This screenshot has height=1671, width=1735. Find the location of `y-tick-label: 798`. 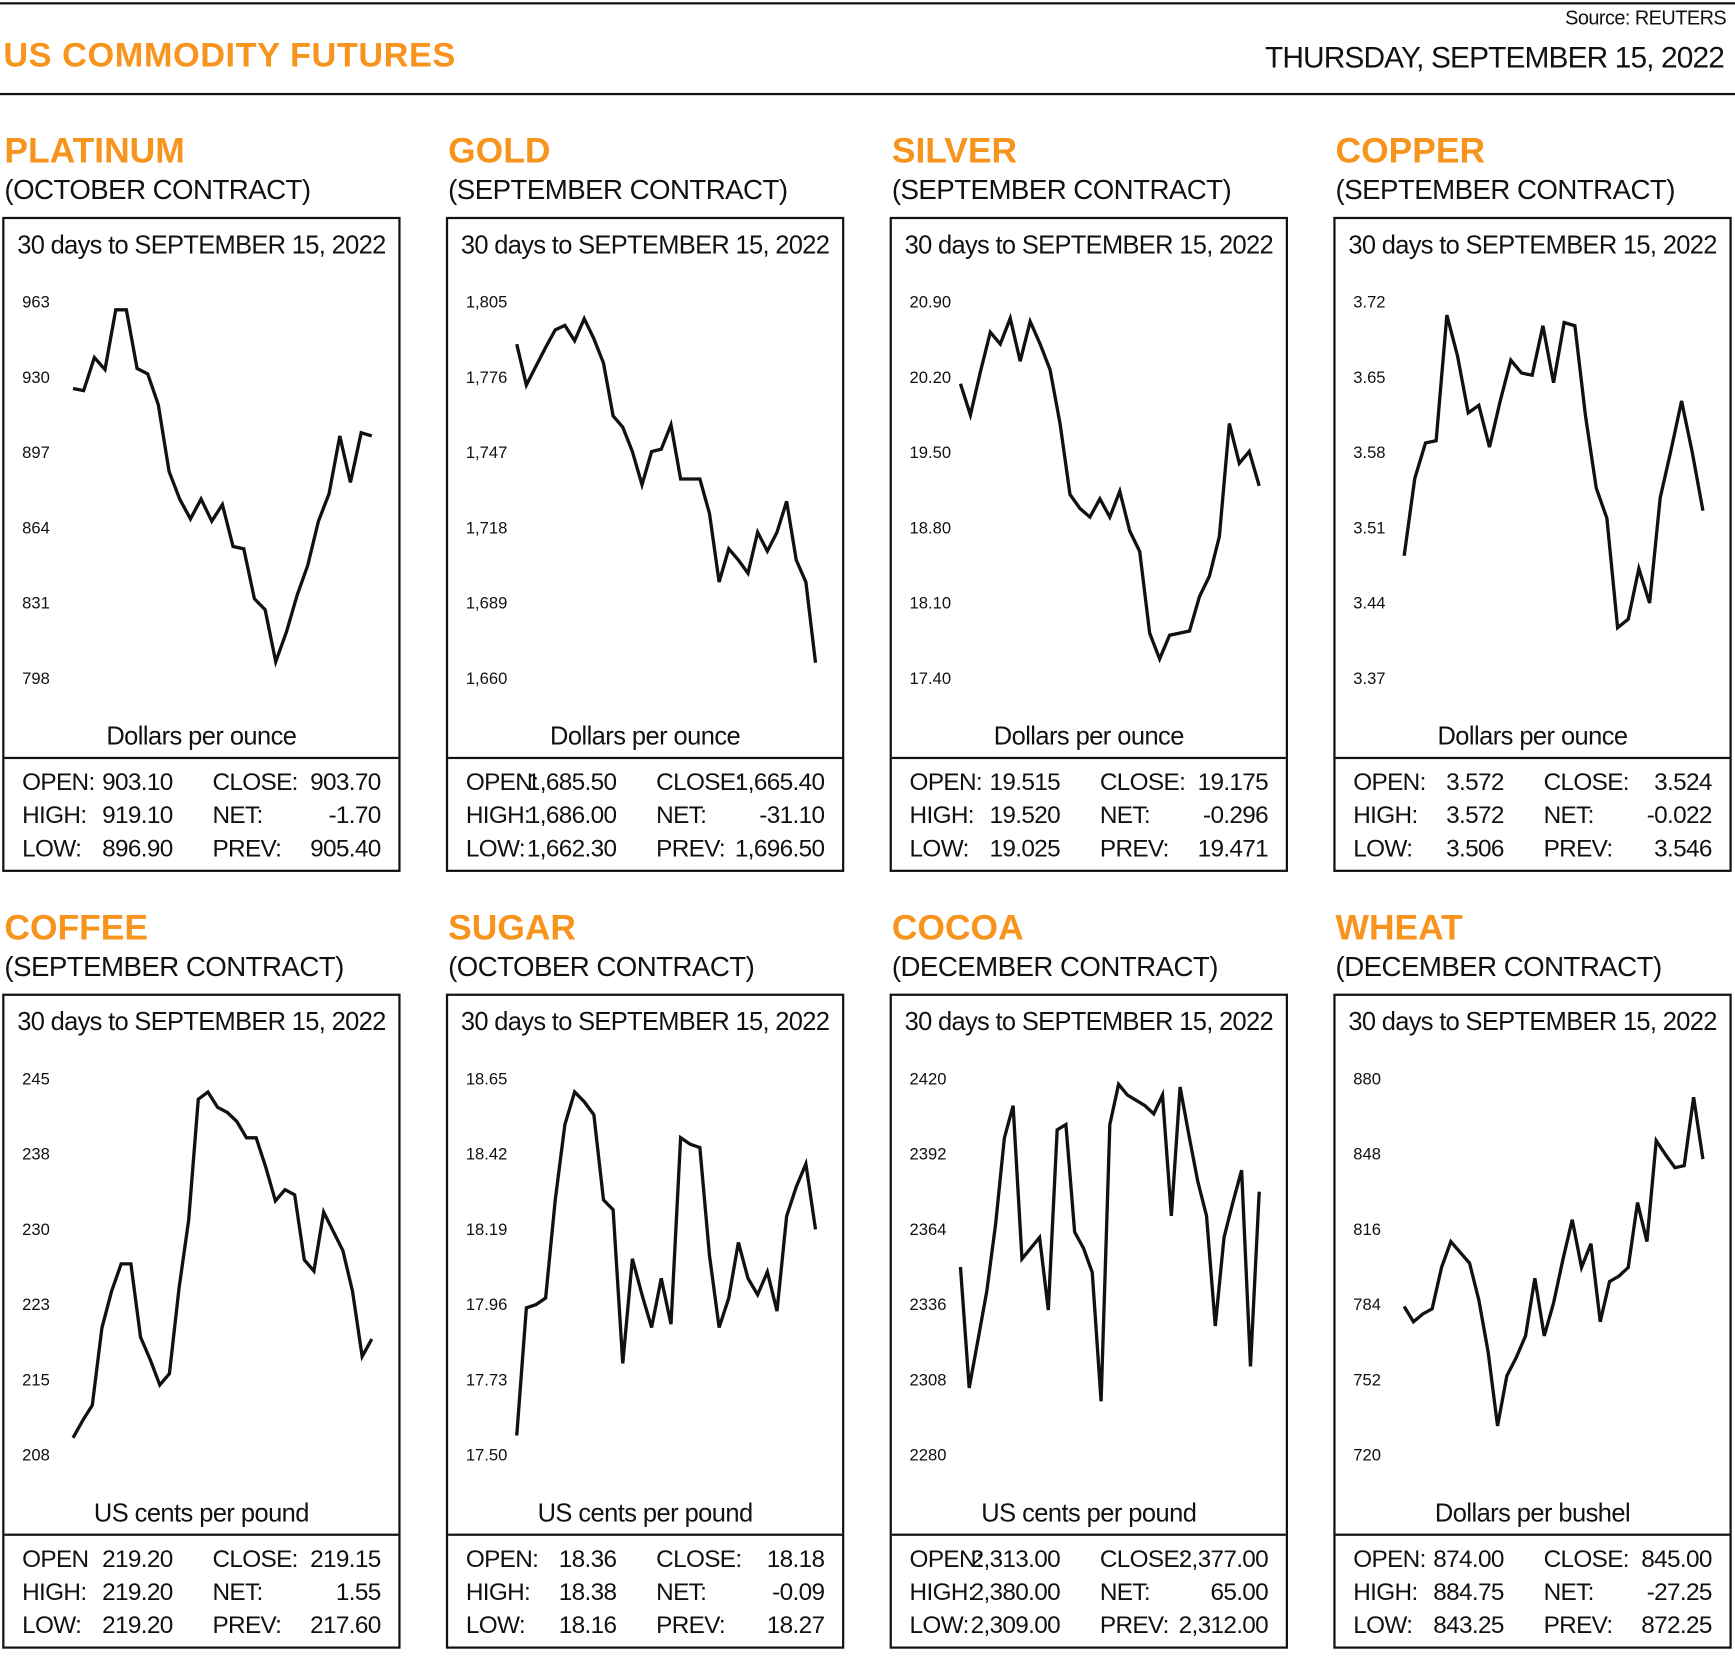

y-tick-label: 798 is located at coordinates (36, 678).